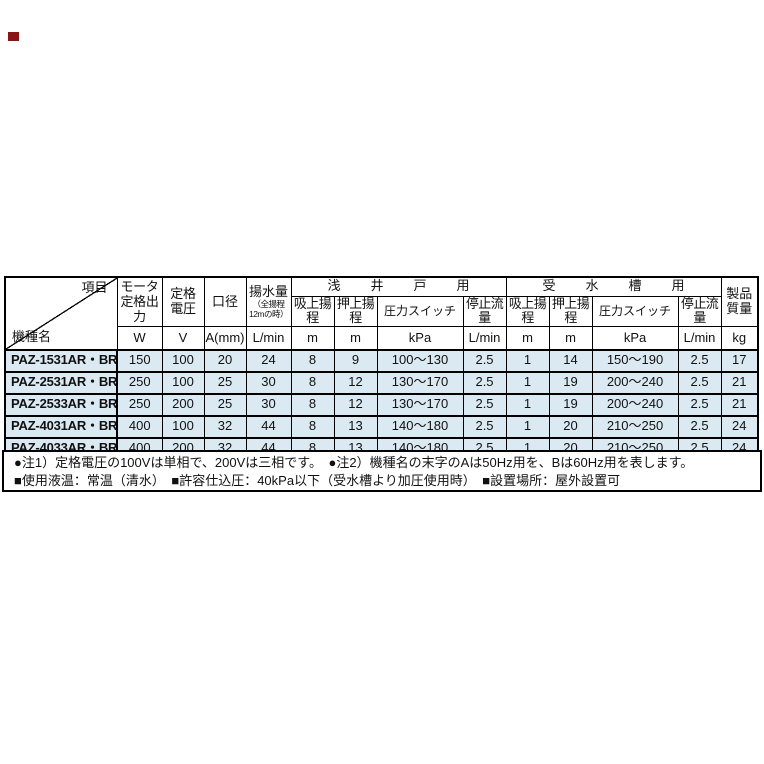  What do you see at coordinates (484, 311) in the screenshot?
I see `header-stop-flow-1: 停止流量` at bounding box center [484, 311].